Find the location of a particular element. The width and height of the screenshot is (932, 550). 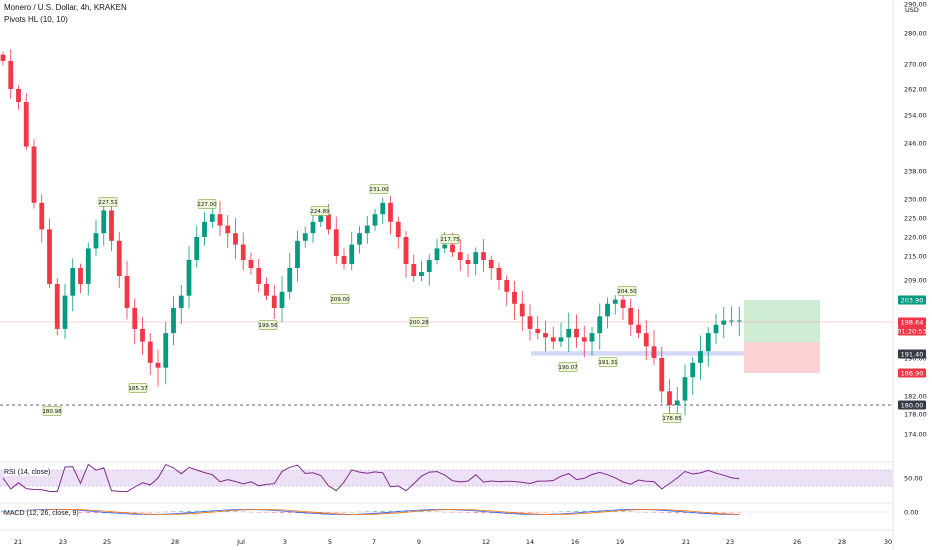

indicator-legend: Pivots HL (10, 10) is located at coordinates (36, 19).